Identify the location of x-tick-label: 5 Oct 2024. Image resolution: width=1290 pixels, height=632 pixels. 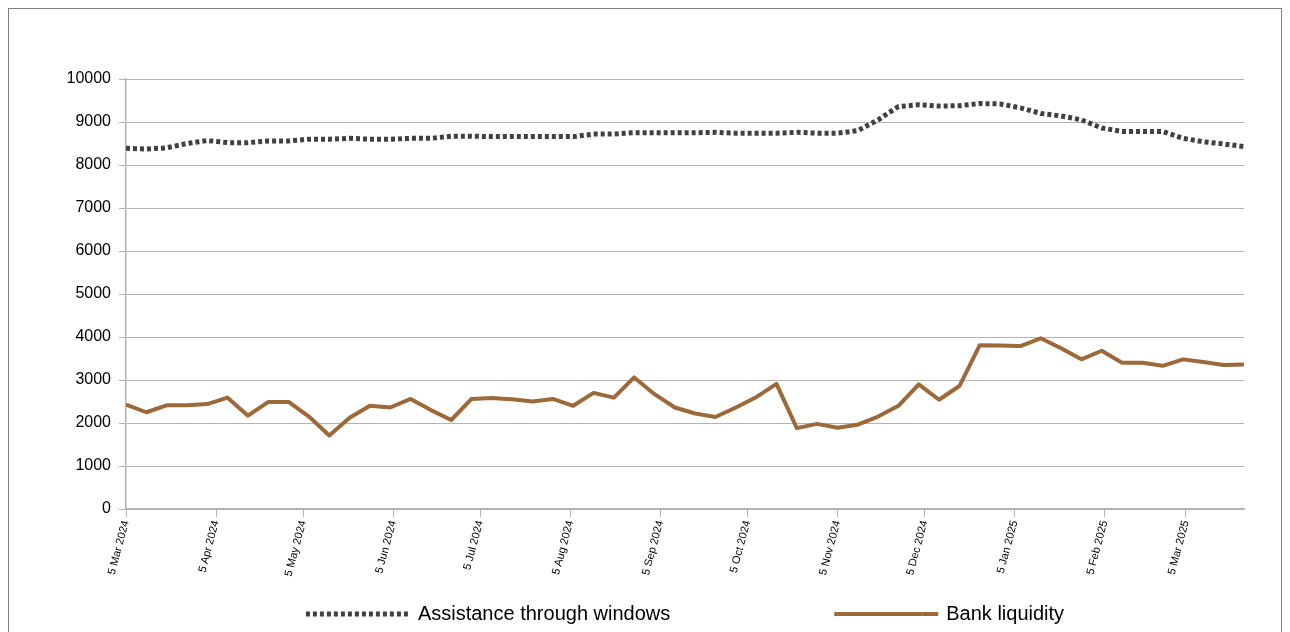
(739, 546).